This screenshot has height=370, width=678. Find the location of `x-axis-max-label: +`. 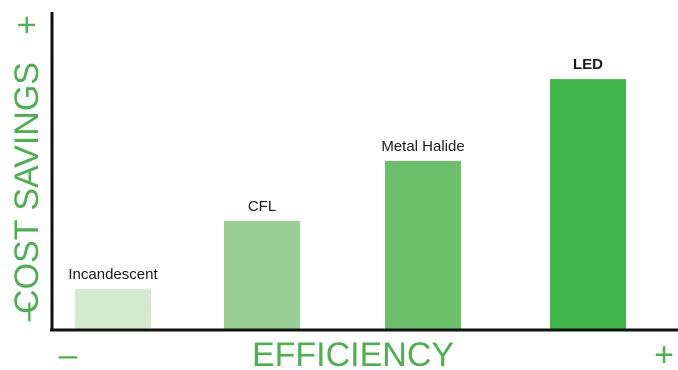

x-axis-max-label: + is located at coordinates (664, 353).